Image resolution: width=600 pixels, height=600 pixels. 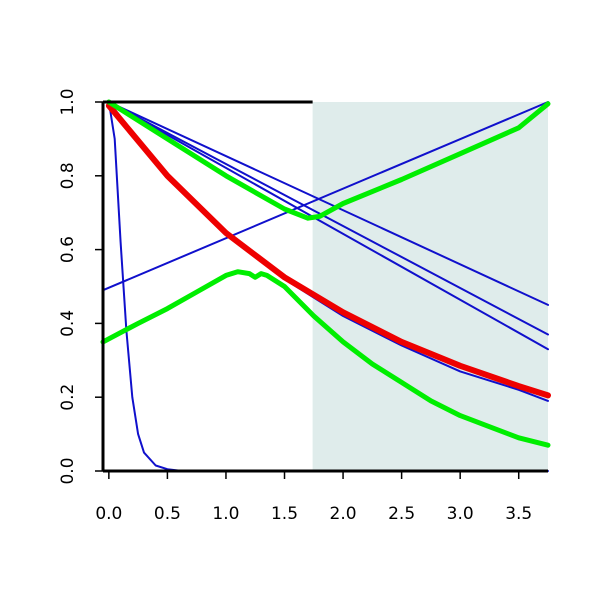 What do you see at coordinates (68, 175) in the screenshot?
I see `y-tick-label: 0.8` at bounding box center [68, 175].